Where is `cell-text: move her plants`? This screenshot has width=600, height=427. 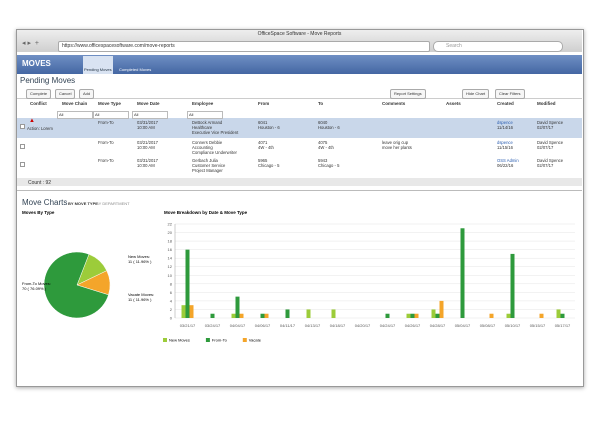
cell-text: move her plants is located at coordinates (397, 147).